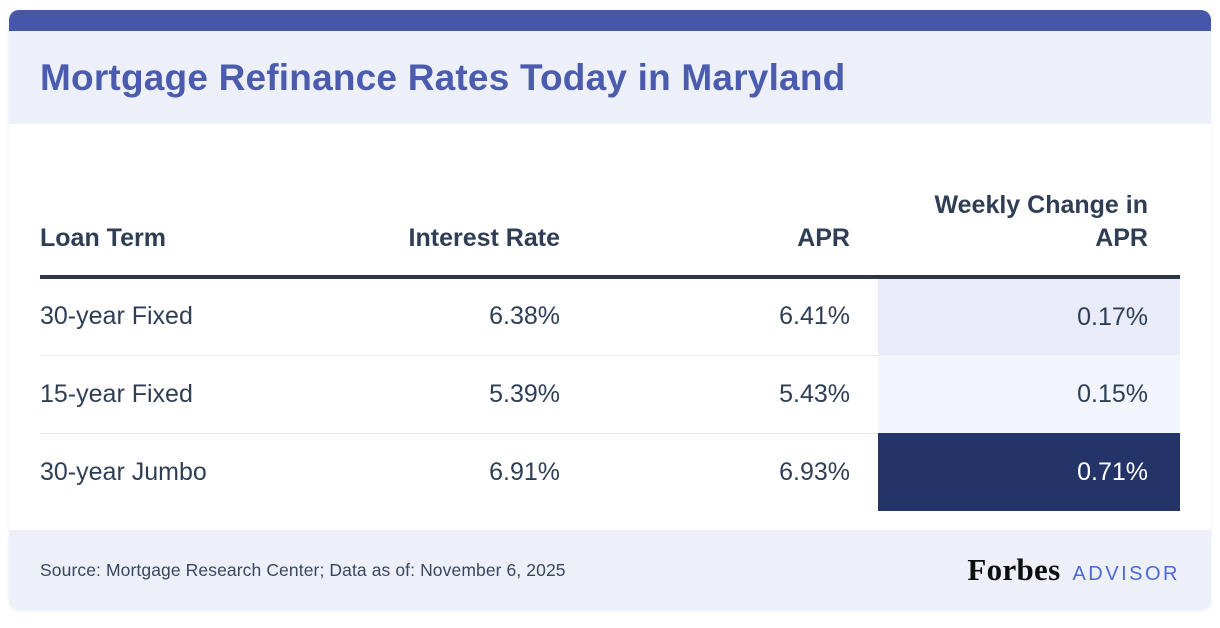  I want to click on table-row: 15-year Fixed 5.39% 5.43% 0.15%, so click(610, 393).